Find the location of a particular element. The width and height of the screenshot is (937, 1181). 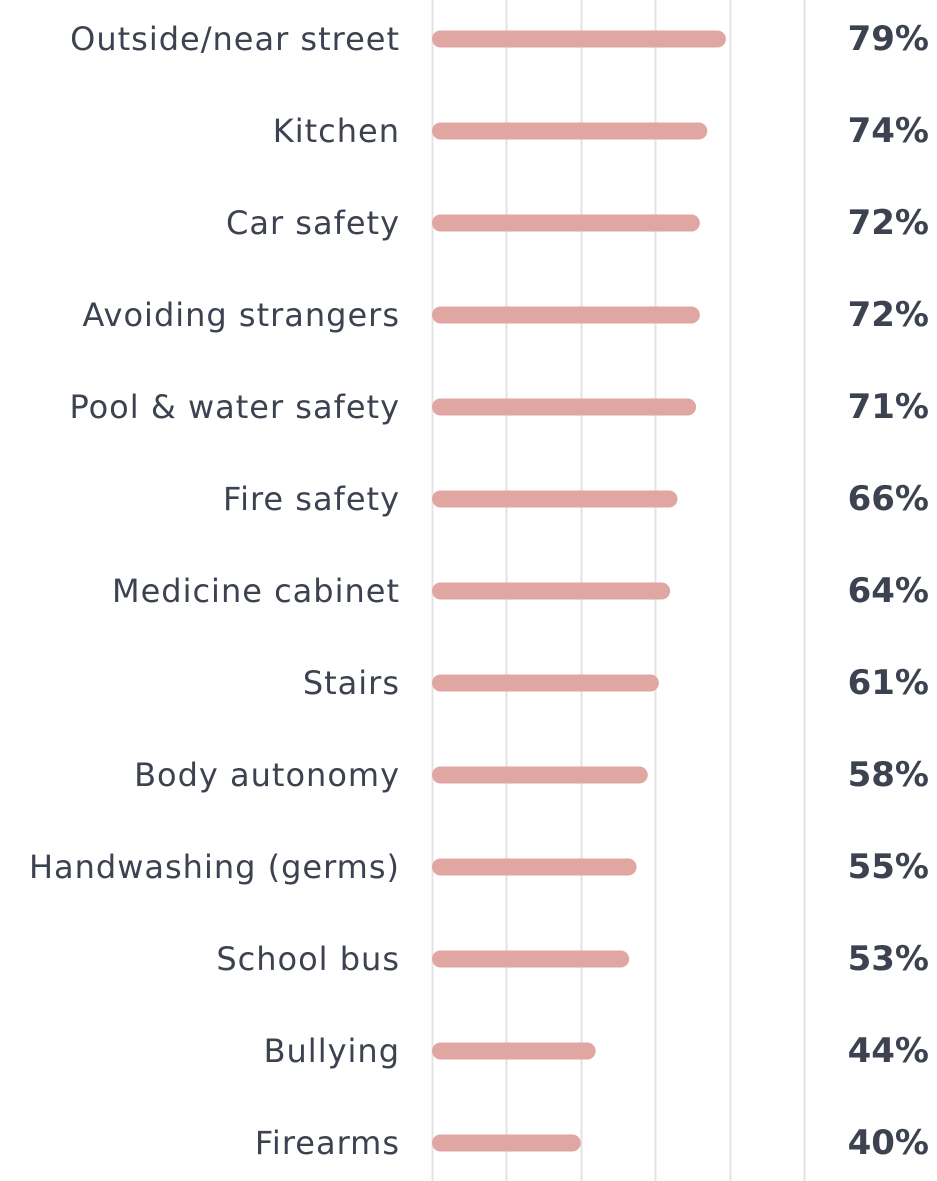

value-label: 79% is located at coordinates (888, 39).